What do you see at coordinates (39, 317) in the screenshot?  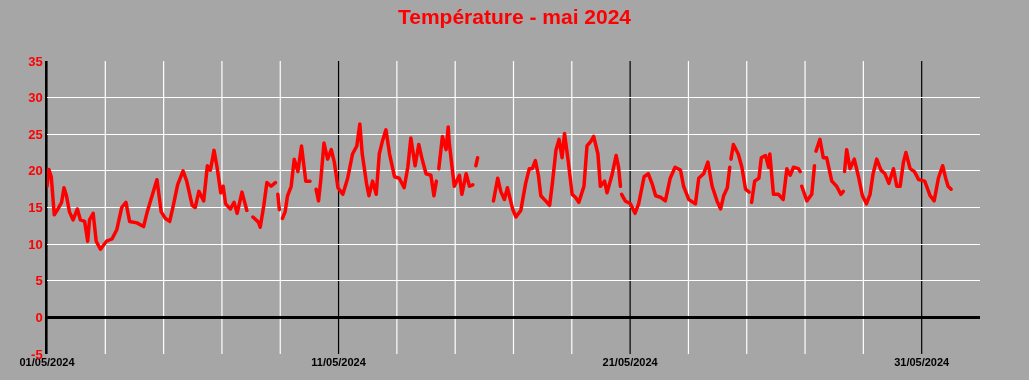 I see `y-tick-label: 0` at bounding box center [39, 317].